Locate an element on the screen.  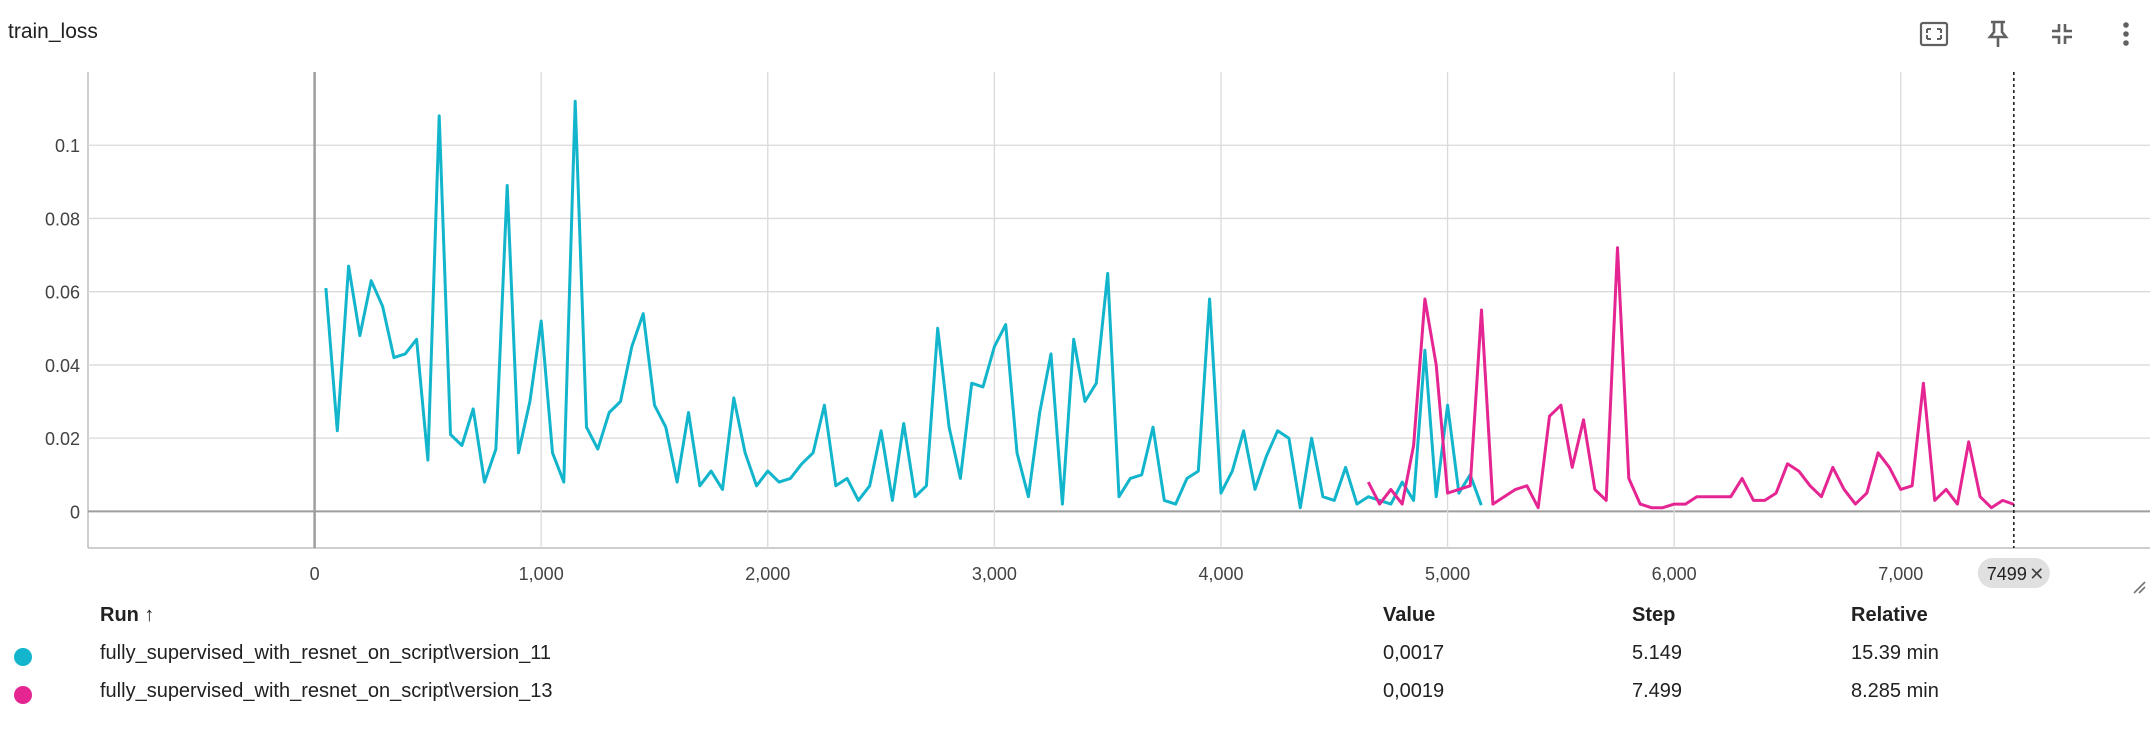
run-relative: 15.39 min is located at coordinates (1895, 653).